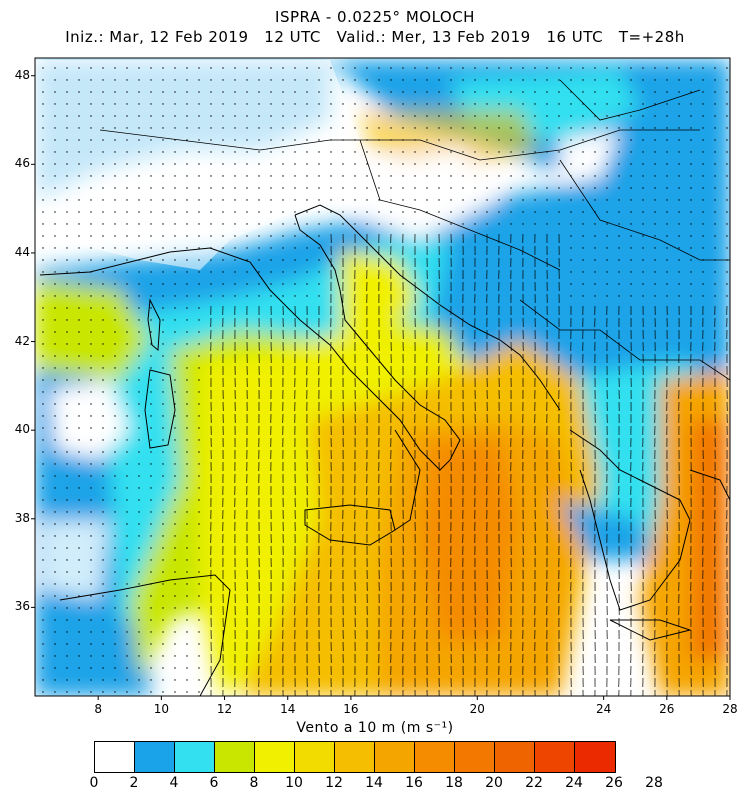 The image size is (750, 800). I want to click on colorbar-tick-label: 0, so click(94, 783).